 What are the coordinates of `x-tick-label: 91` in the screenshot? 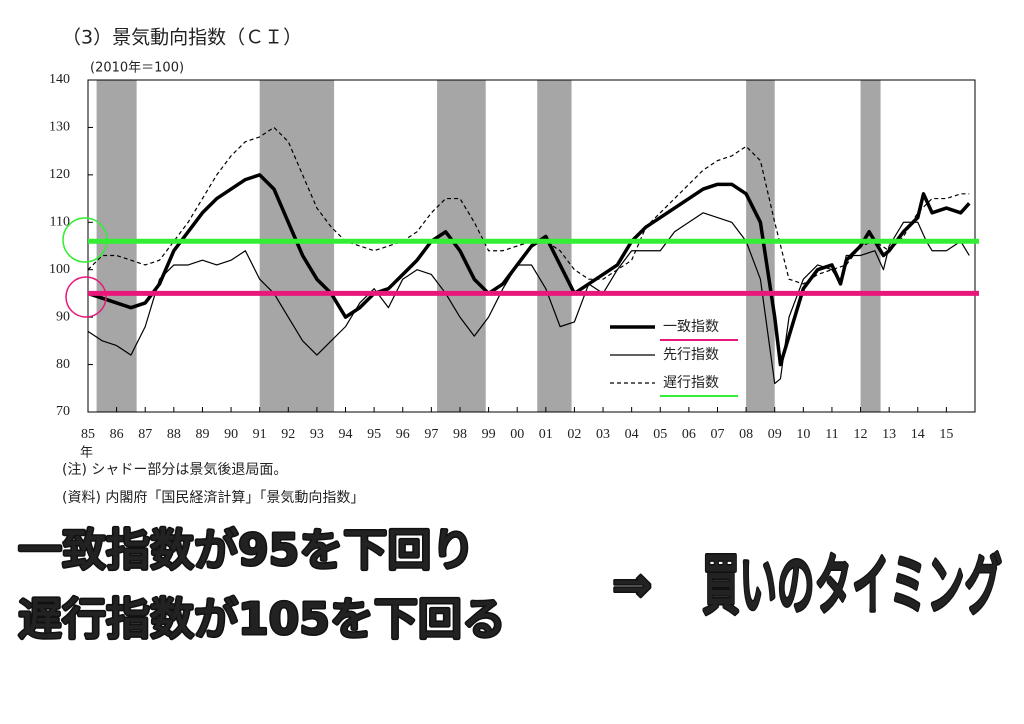 It's located at (260, 434).